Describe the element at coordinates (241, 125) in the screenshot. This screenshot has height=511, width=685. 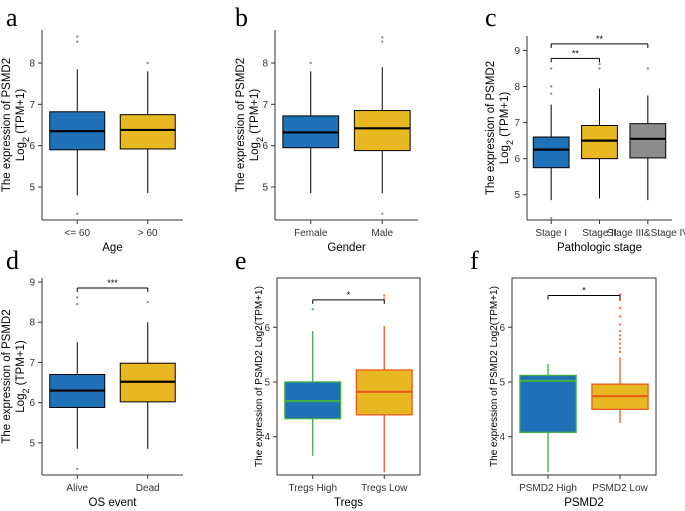
I see `y-axis-label: The expression of PSMD2` at that location.